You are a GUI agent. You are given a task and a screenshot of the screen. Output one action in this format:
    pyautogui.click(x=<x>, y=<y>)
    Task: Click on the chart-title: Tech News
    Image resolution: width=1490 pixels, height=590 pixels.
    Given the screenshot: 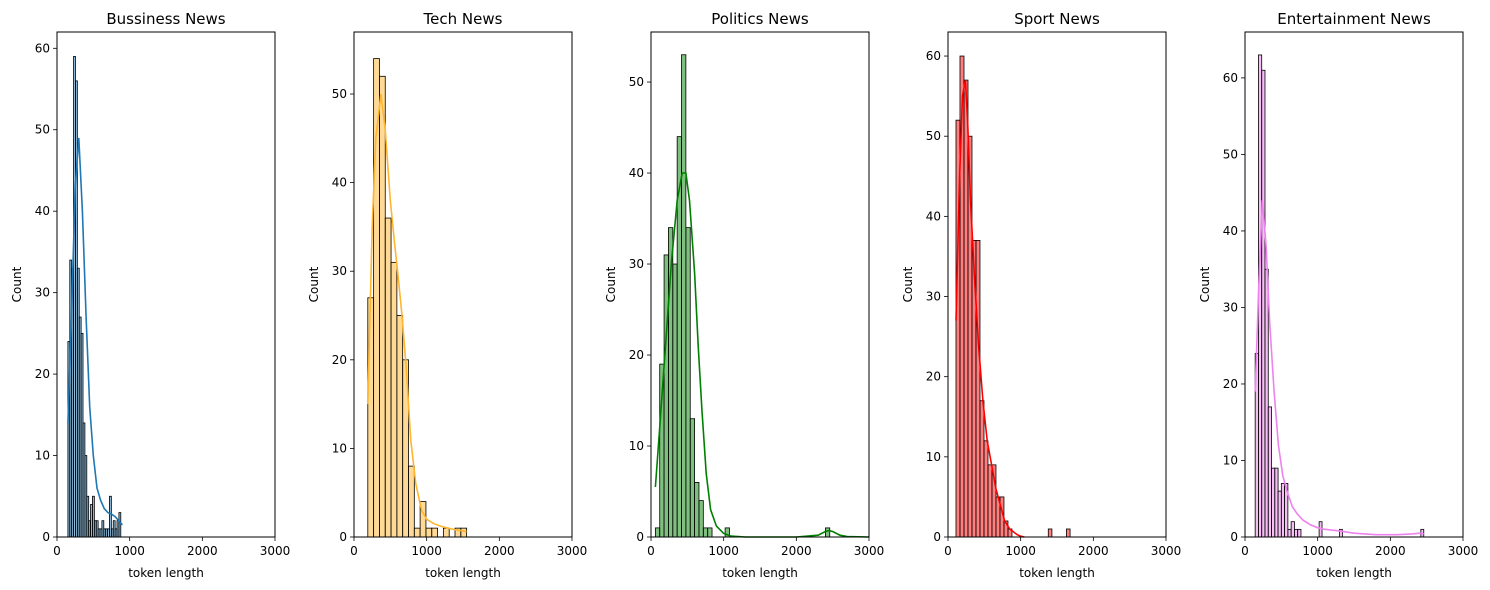 What is the action you would take?
    pyautogui.click(x=463, y=19)
    